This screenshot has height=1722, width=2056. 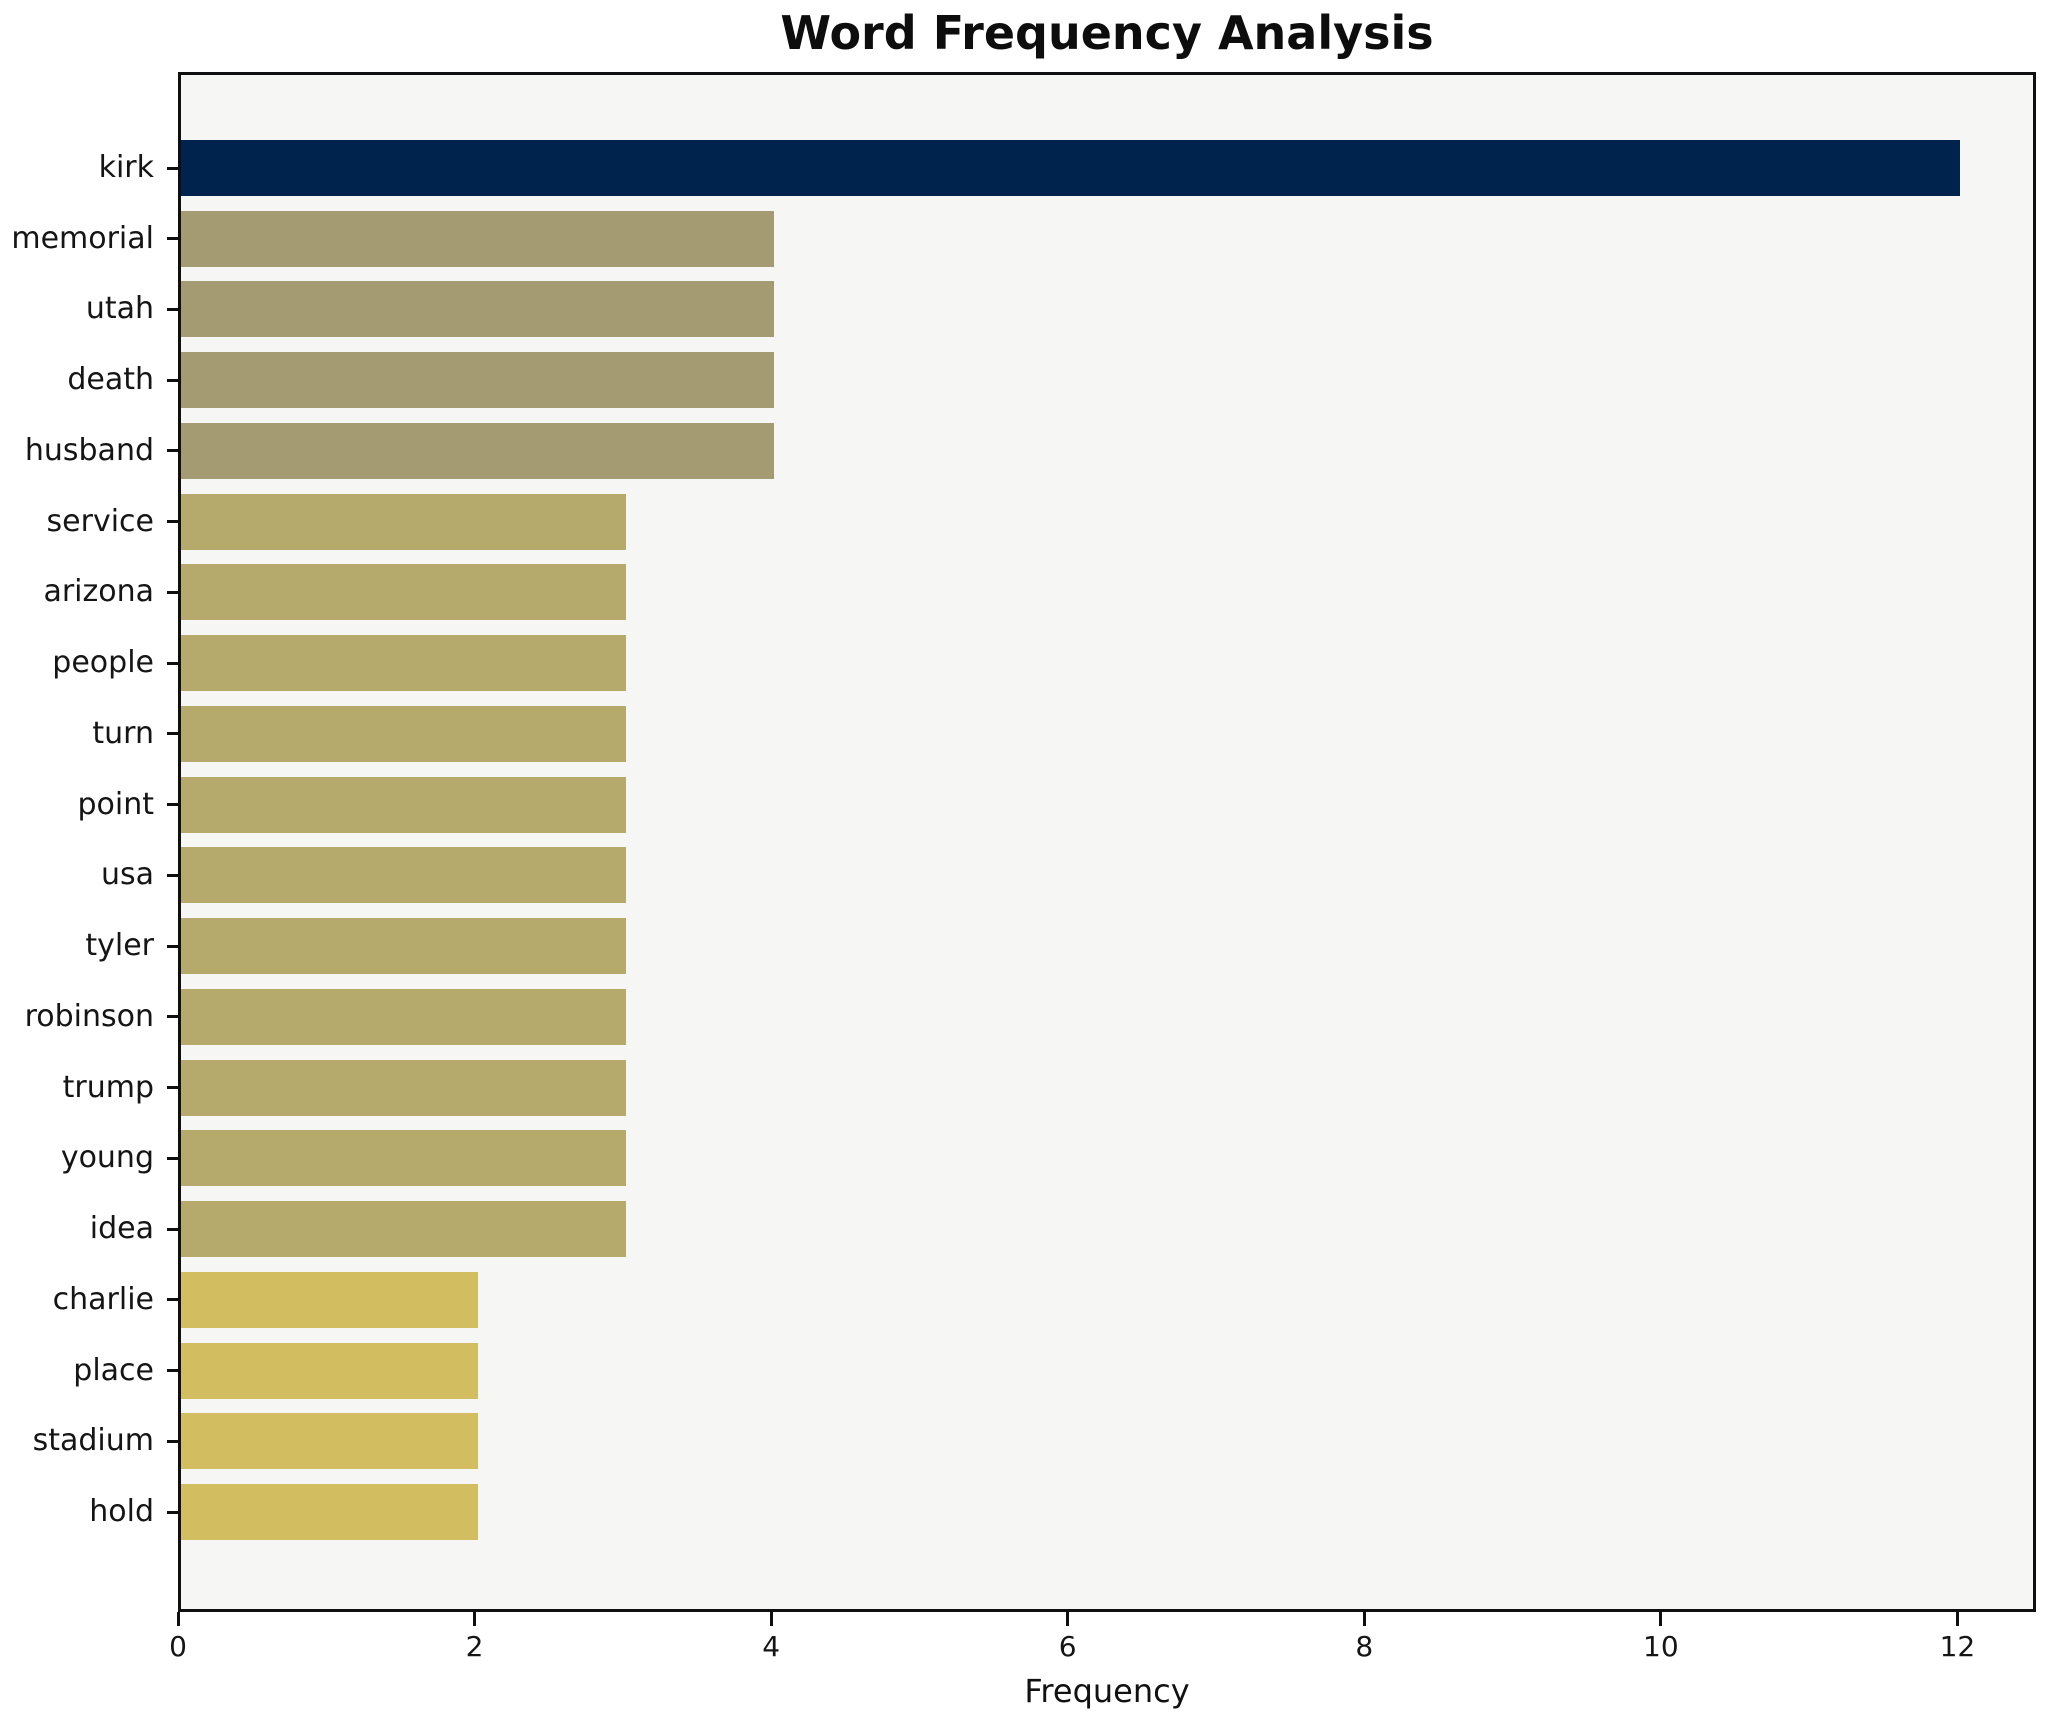 What do you see at coordinates (1067, 1646) in the screenshot?
I see `x-tick-label-6: 6` at bounding box center [1067, 1646].